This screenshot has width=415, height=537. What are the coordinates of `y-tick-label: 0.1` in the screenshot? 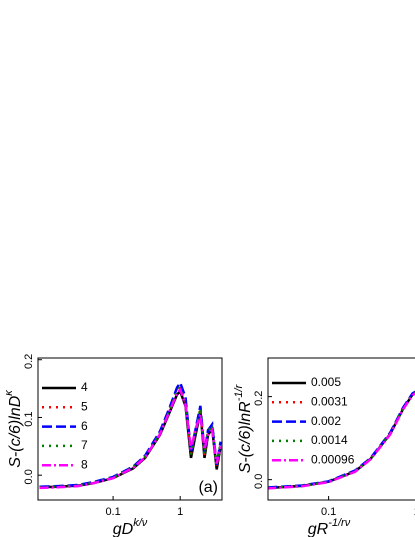 It's located at (29, 418).